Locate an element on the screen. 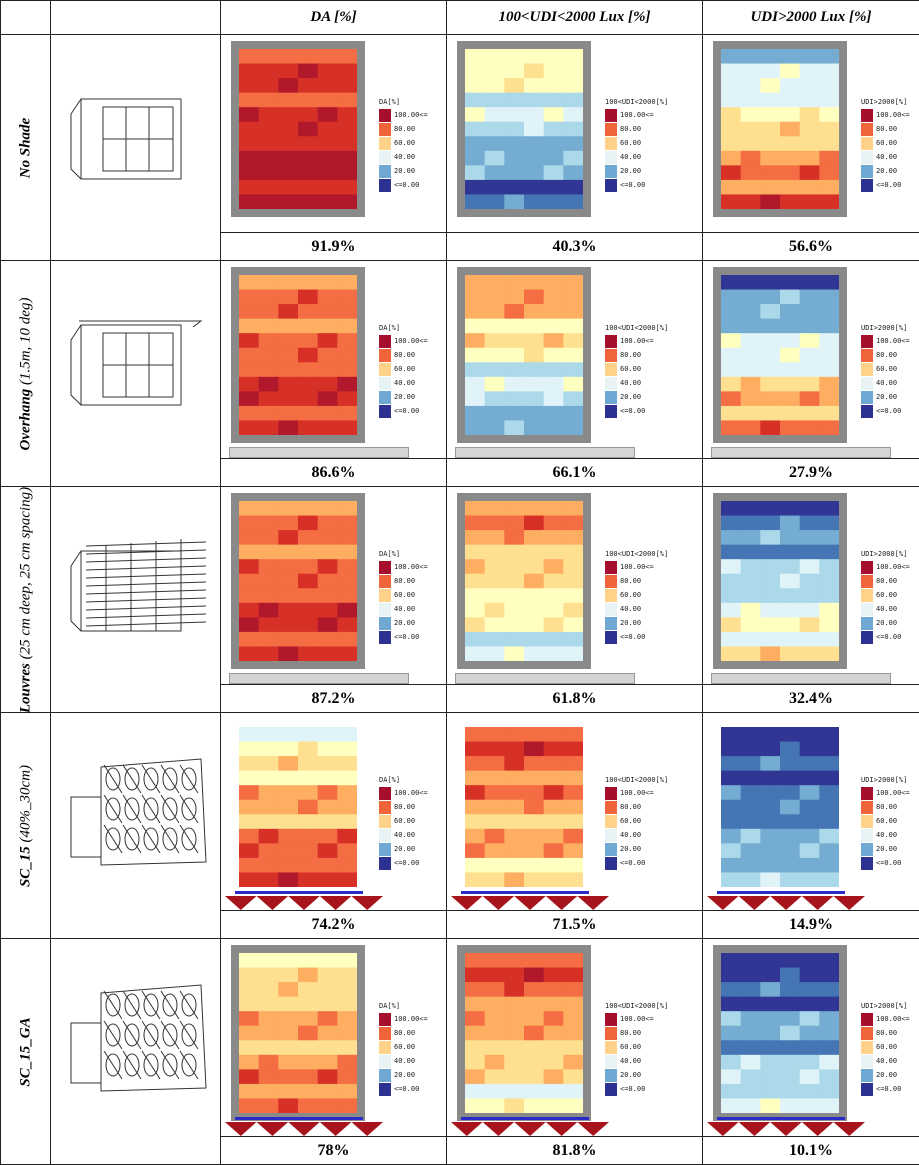 The height and width of the screenshot is (1165, 919). legend-level: 40.00 is located at coordinates (886, 383).